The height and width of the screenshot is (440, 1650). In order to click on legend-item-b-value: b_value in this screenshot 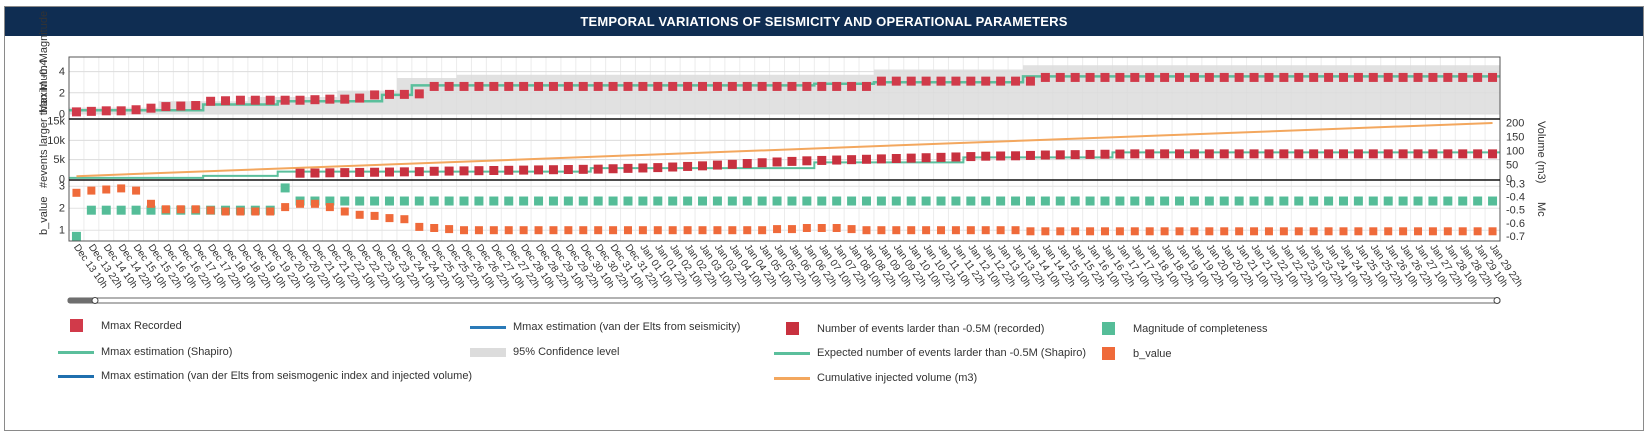, I will do `click(1131, 353)`.